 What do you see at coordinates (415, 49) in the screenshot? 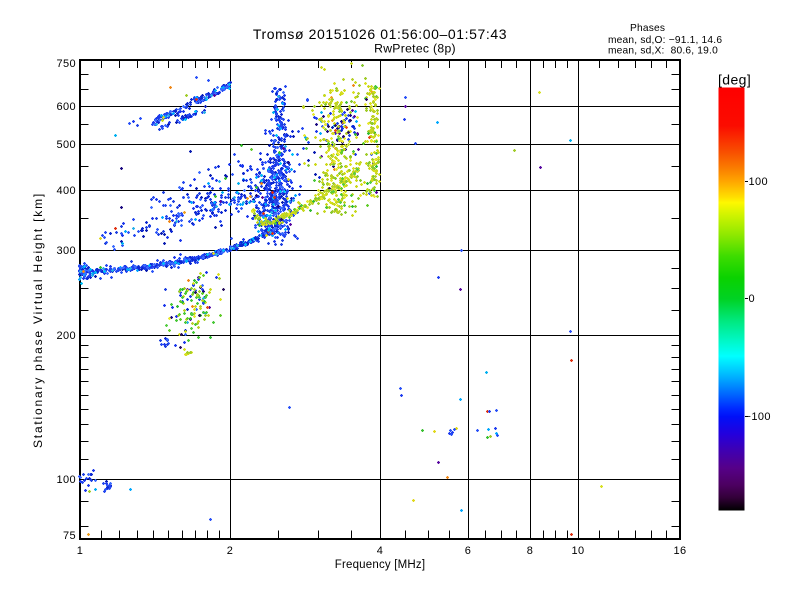
I see `svg-text: RwPretec (8p)` at bounding box center [415, 49].